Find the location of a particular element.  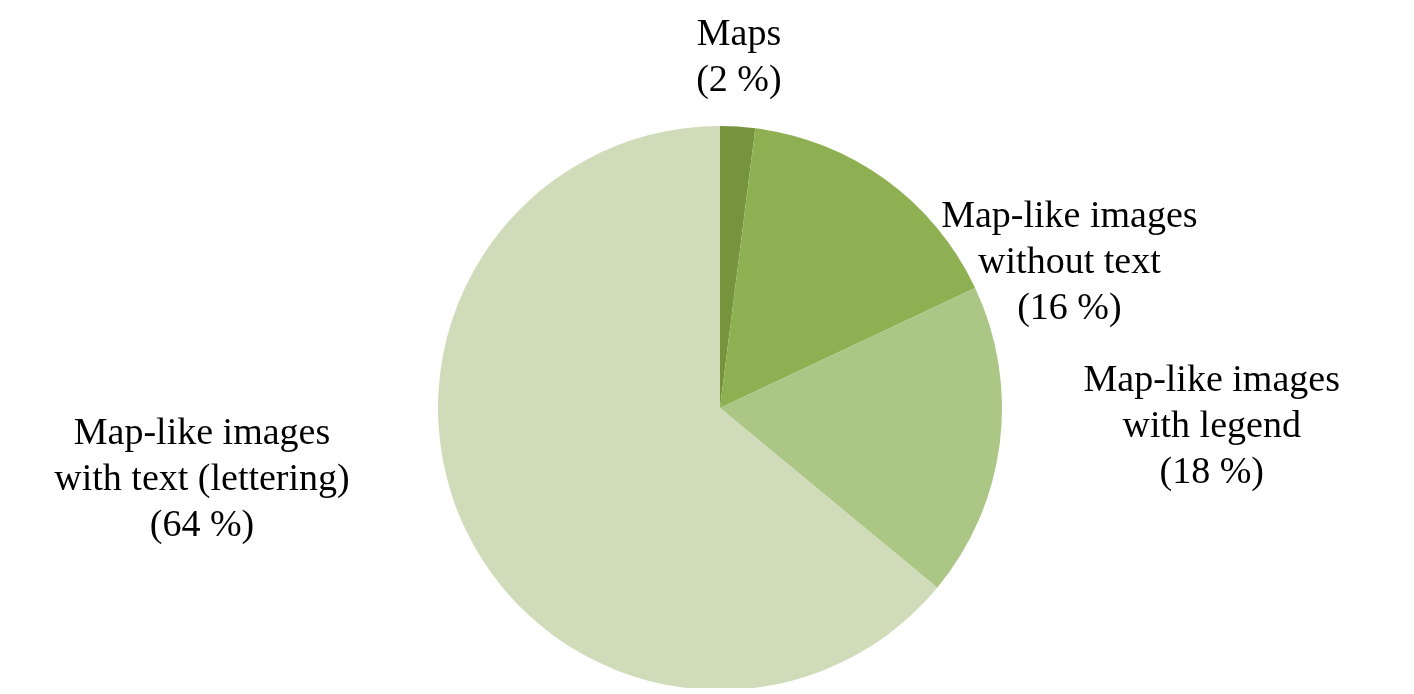

pie-slice is located at coordinates (861, 437).